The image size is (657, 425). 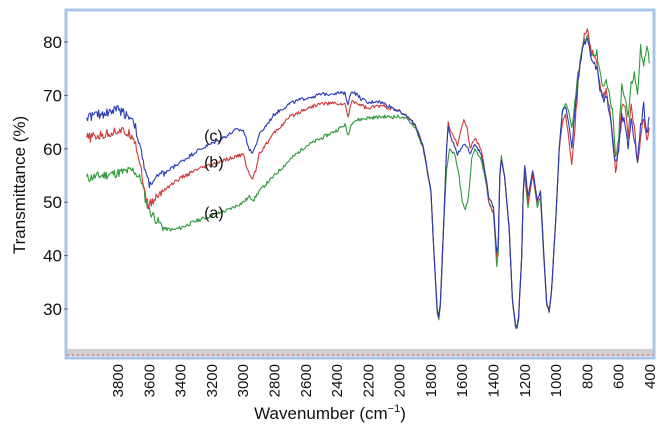 What do you see at coordinates (52, 256) in the screenshot?
I see `y-tick-label: 40` at bounding box center [52, 256].